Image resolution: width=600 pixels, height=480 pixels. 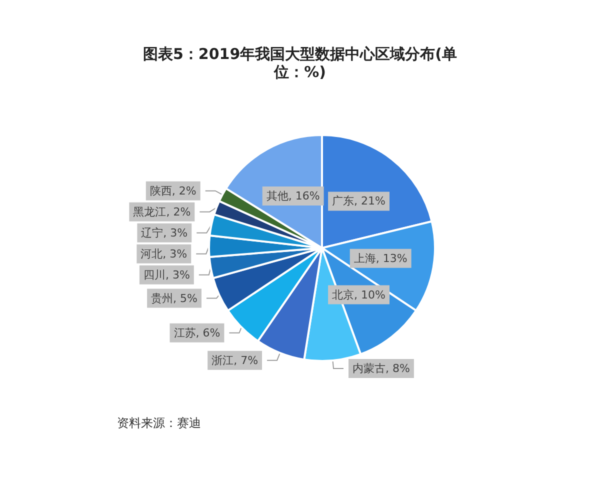 I want to click on slice-label: 贵州, 5%, so click(x=174, y=298).